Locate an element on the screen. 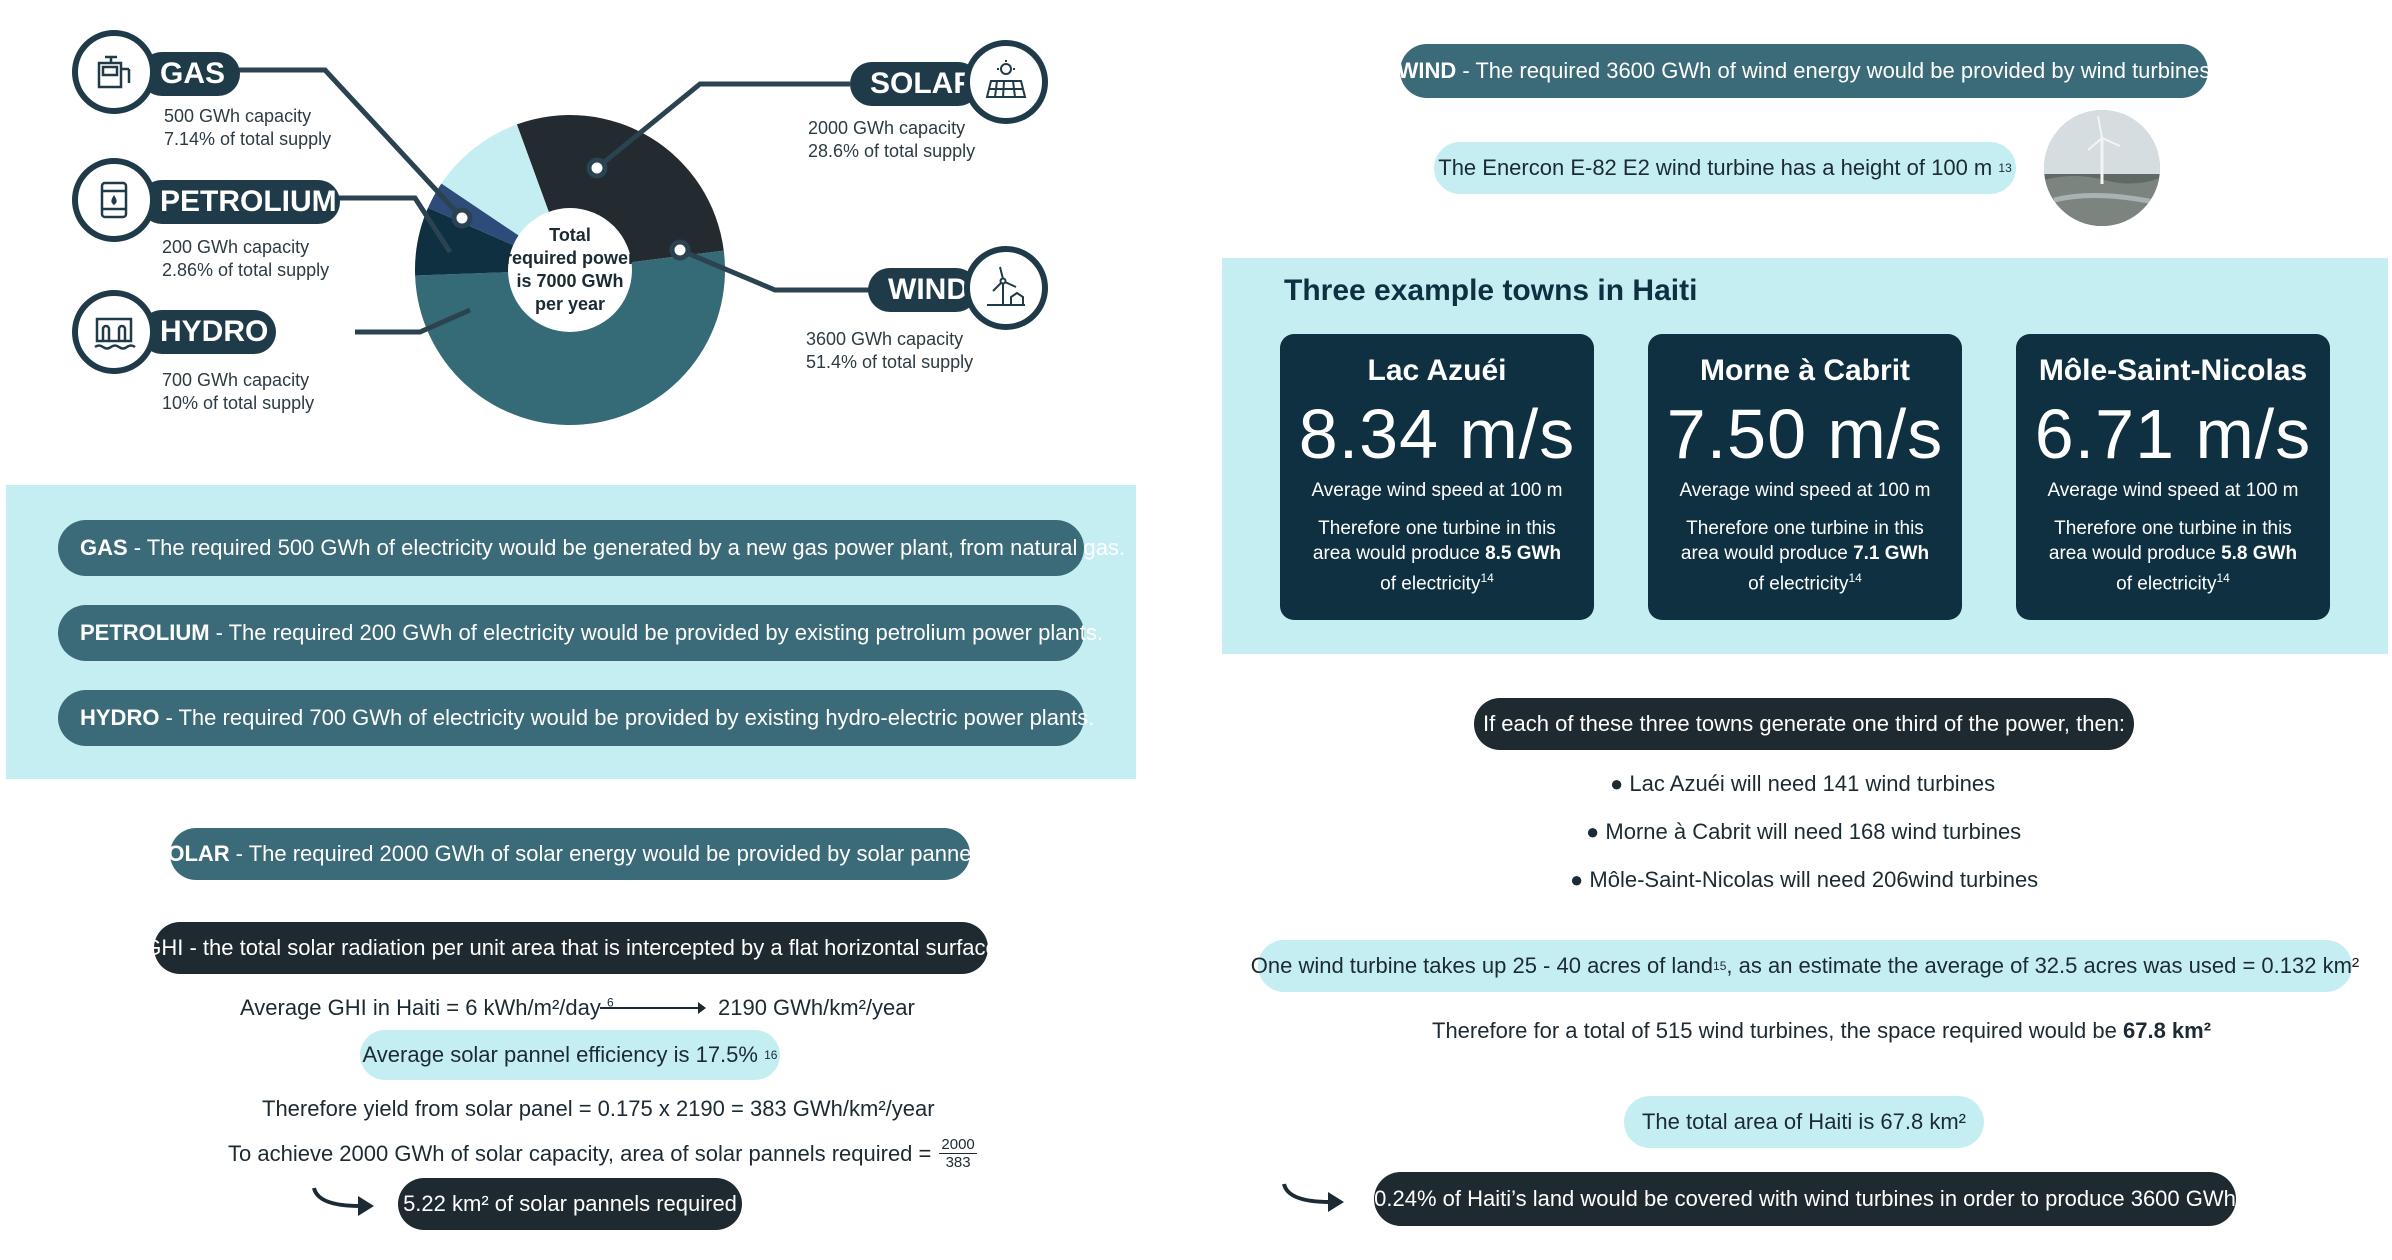  gas-icon-circle is located at coordinates (114, 72).